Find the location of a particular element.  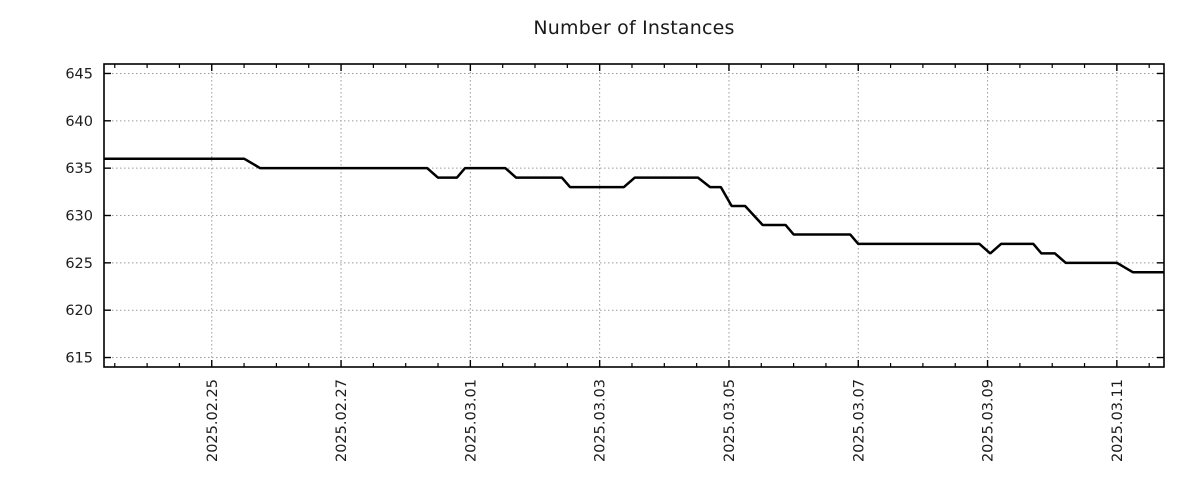

svg-text: 2025.03.05 is located at coordinates (730, 420).